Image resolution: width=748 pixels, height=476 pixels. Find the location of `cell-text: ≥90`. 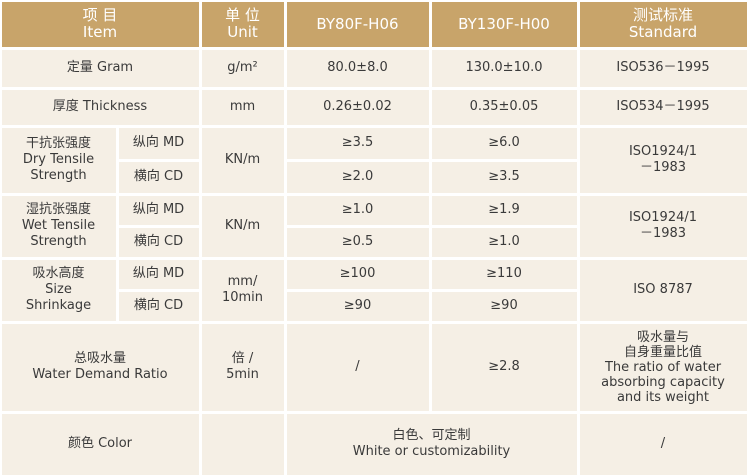

cell-text: ≥90 is located at coordinates (504, 305).